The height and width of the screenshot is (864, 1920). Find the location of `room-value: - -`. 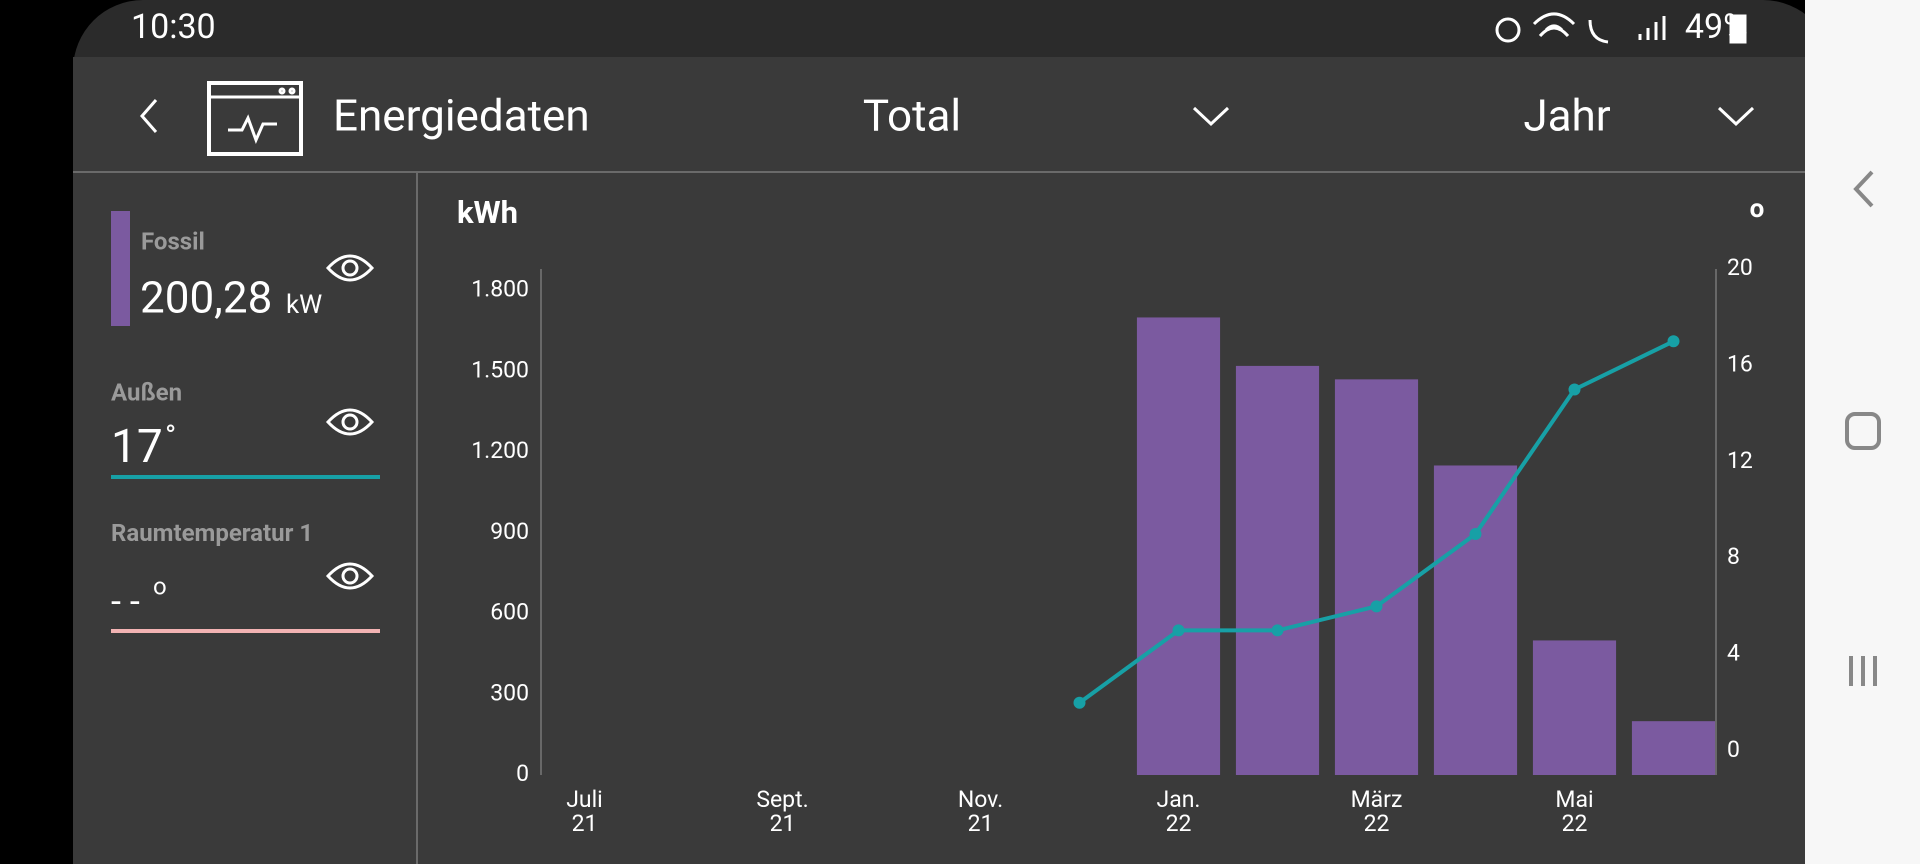

room-value: - - is located at coordinates (125, 602).